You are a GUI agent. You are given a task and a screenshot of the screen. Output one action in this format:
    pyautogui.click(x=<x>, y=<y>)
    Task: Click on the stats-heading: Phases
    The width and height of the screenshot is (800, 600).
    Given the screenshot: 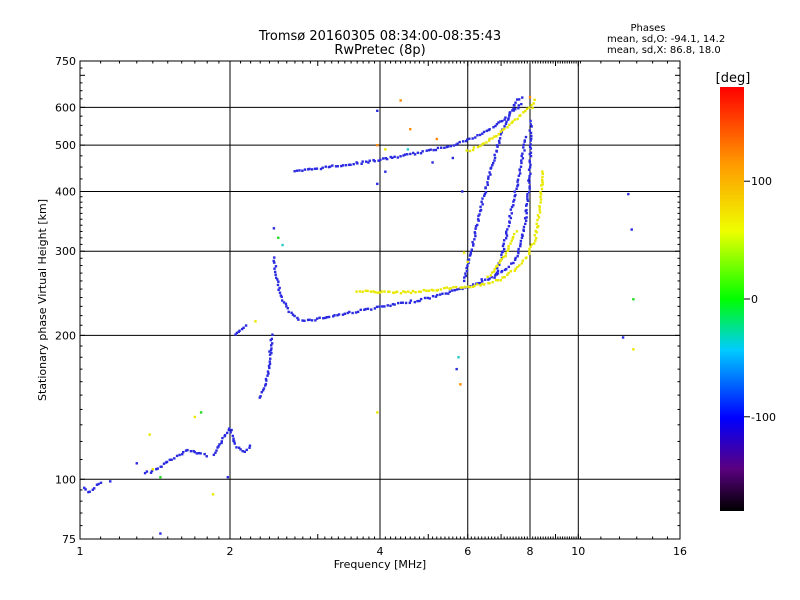 What is the action you would take?
    pyautogui.click(x=647, y=28)
    